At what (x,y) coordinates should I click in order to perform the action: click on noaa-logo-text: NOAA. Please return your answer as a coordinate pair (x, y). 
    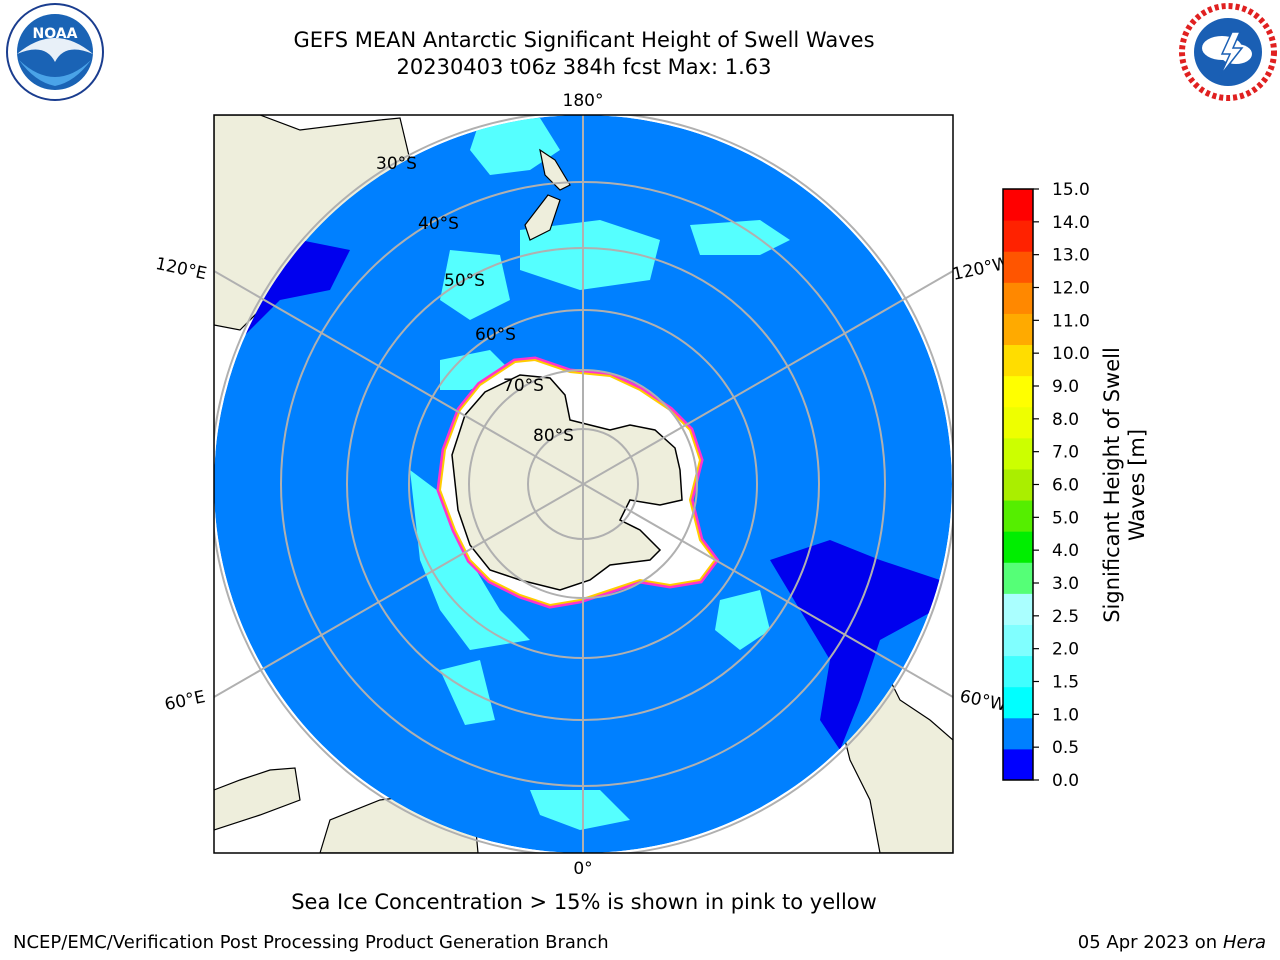
    Looking at the image, I should click on (55, 34).